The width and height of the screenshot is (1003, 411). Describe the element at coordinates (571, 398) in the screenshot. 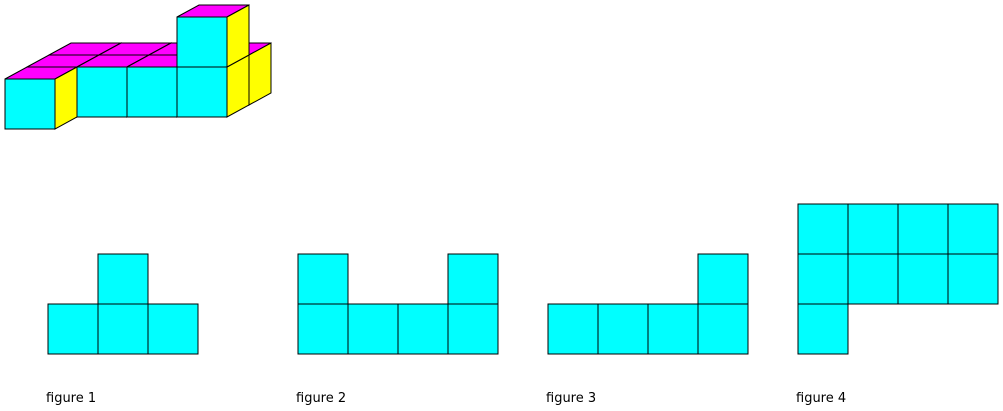

I see `figure-label: figure 3` at that location.